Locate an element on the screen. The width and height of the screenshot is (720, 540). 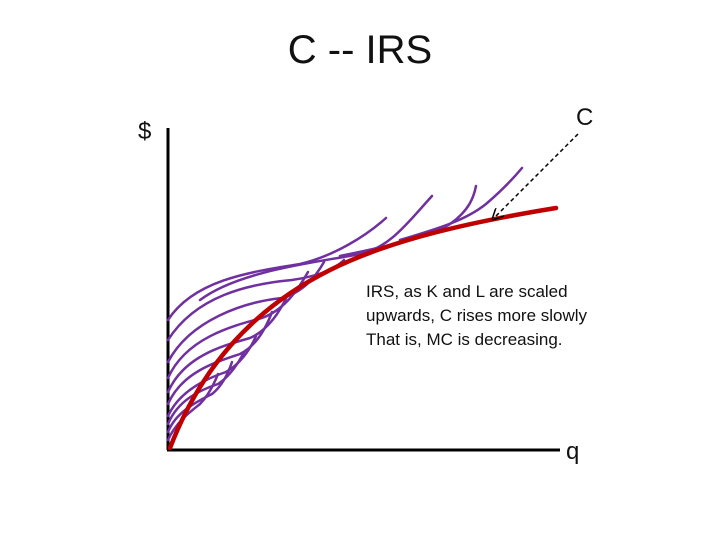
slide-title: C -- IRS is located at coordinates (360, 50).